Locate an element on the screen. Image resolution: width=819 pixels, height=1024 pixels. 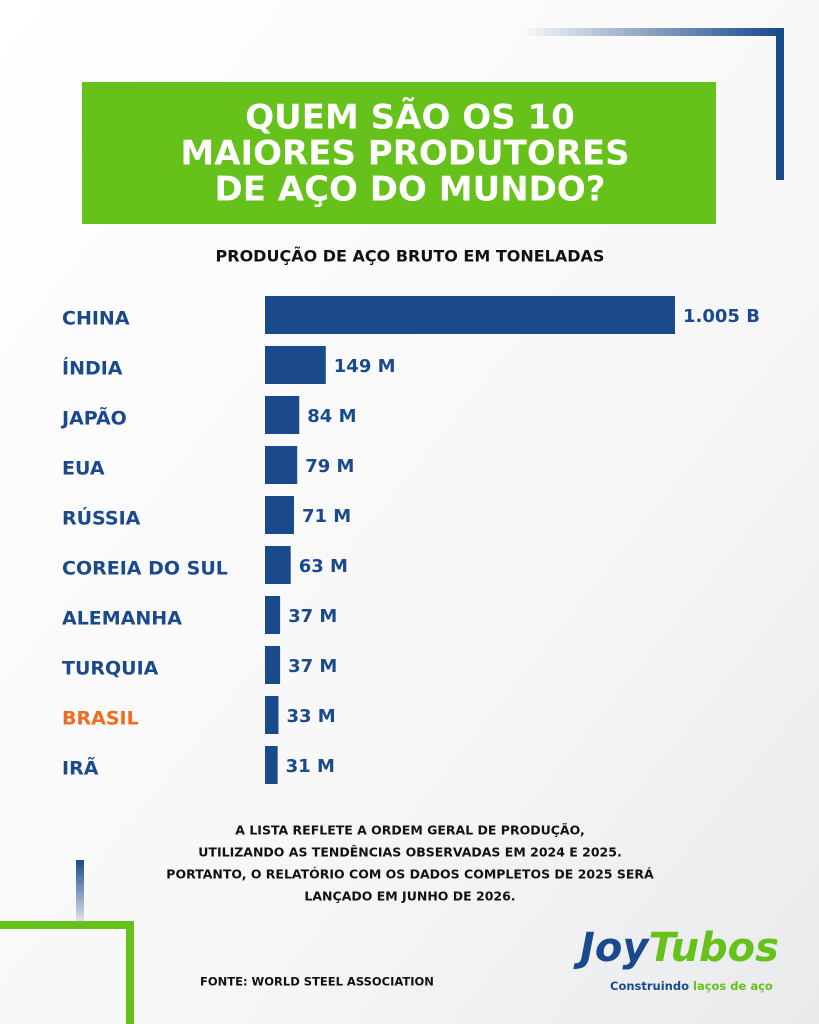
category-label: RÚSSIA is located at coordinates (101, 518).